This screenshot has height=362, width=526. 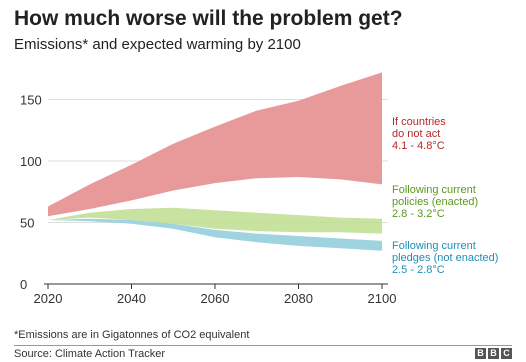 What do you see at coordinates (418, 214) in the screenshot?
I see `current-policies-label-line: 2.8 - 3.2°C` at bounding box center [418, 214].